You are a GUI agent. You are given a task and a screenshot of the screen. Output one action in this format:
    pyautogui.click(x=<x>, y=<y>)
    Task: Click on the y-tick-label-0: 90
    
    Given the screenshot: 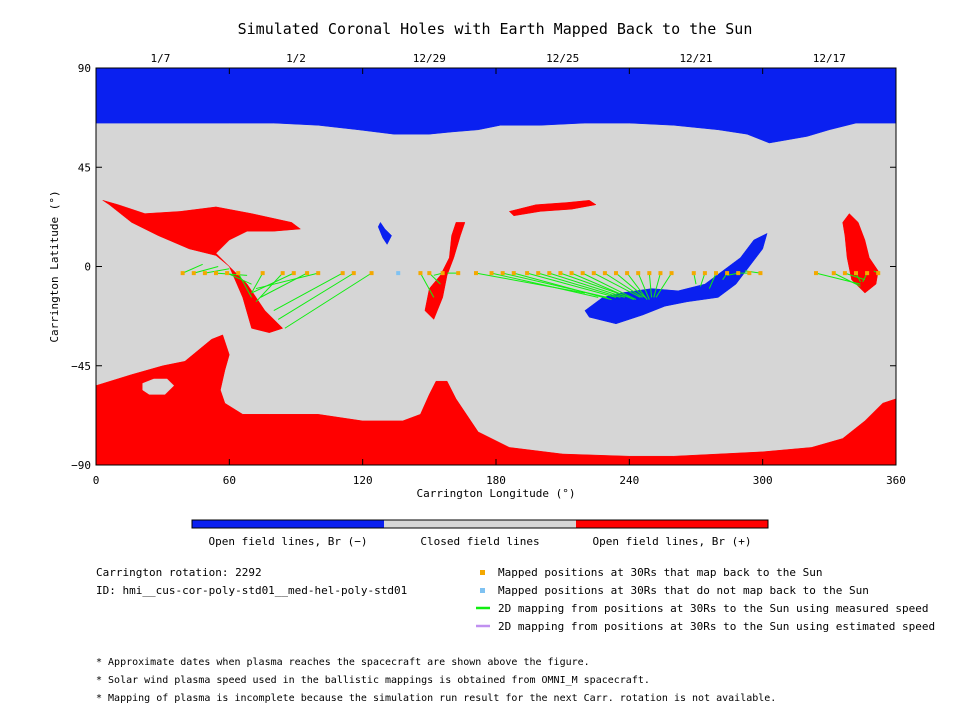 What is the action you would take?
    pyautogui.click(x=84, y=68)
    